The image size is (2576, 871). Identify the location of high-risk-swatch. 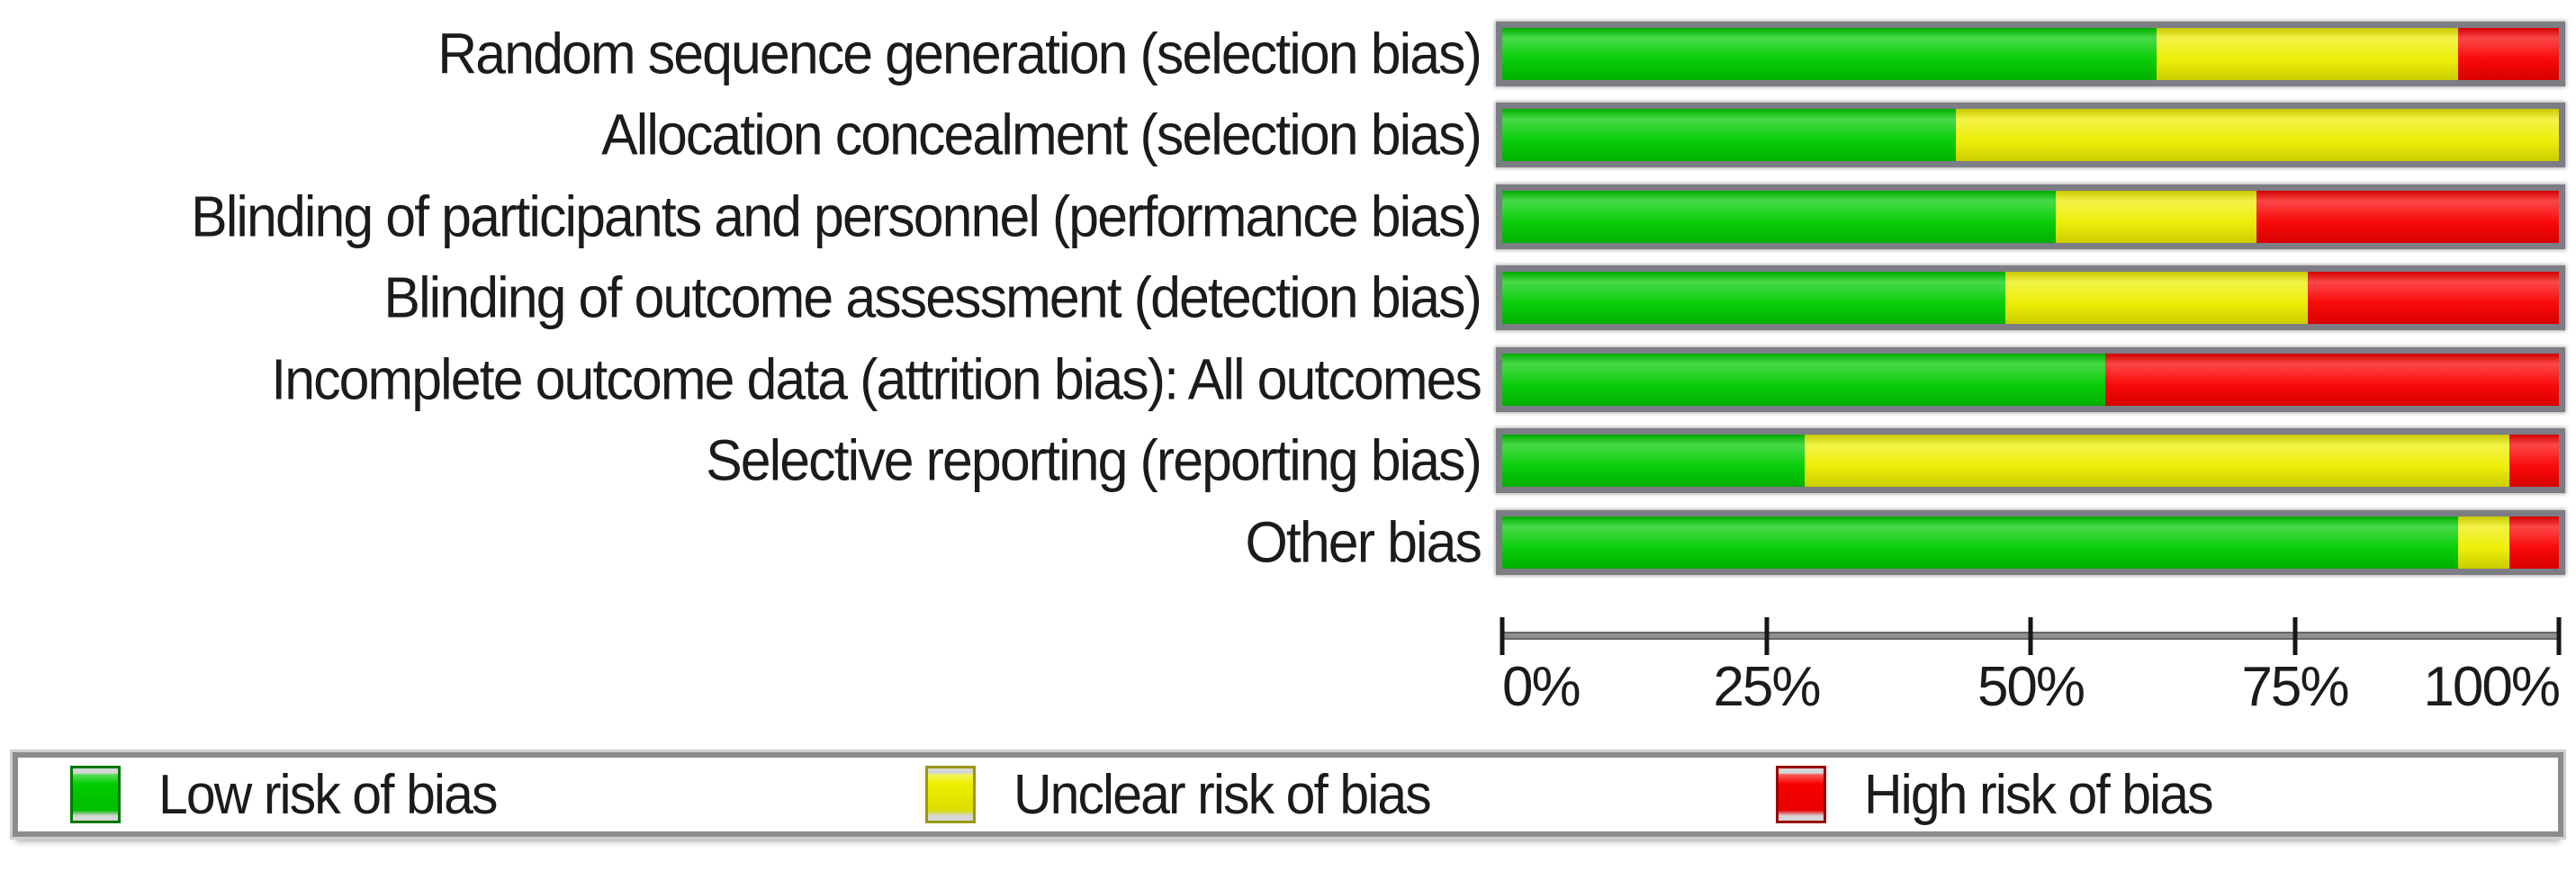
(1801, 794).